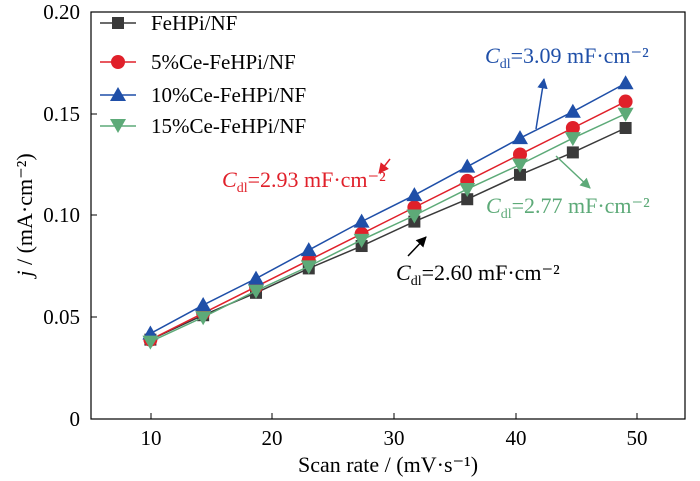  Describe the element at coordinates (228, 126) in the screenshot. I see `legend-label: 15%Ce-FeHPi/NF` at that location.